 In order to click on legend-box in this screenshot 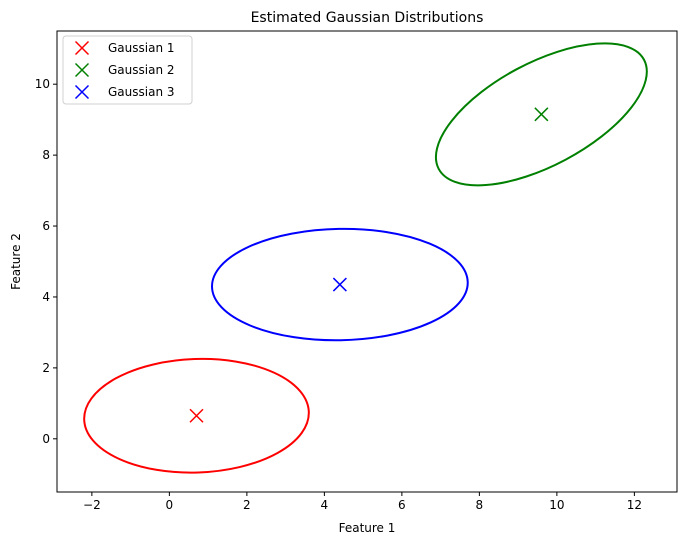, I will do `click(127, 70)`.